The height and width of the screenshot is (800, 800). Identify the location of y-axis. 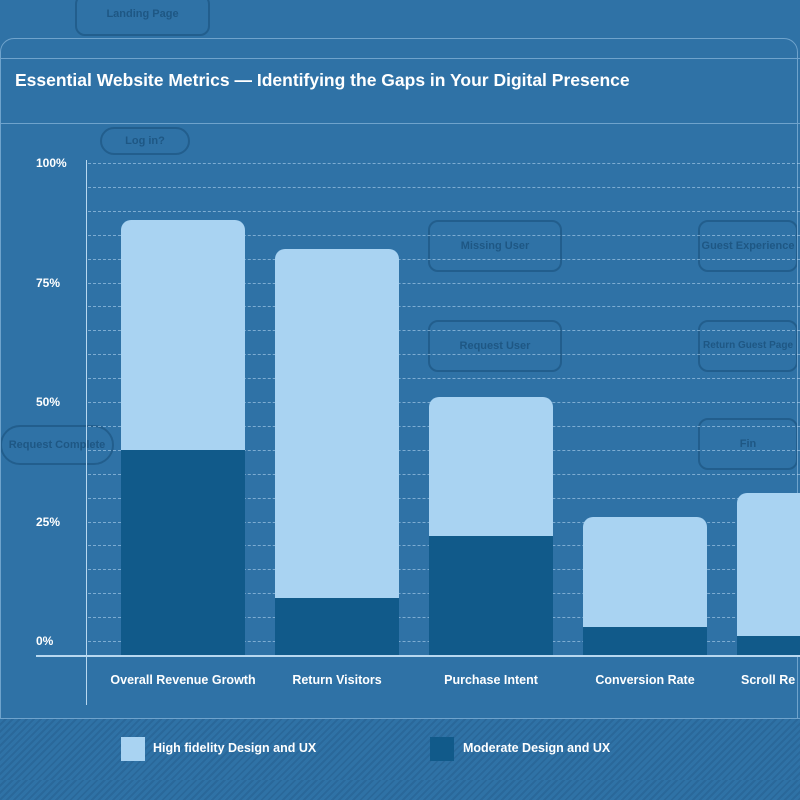
(86, 432).